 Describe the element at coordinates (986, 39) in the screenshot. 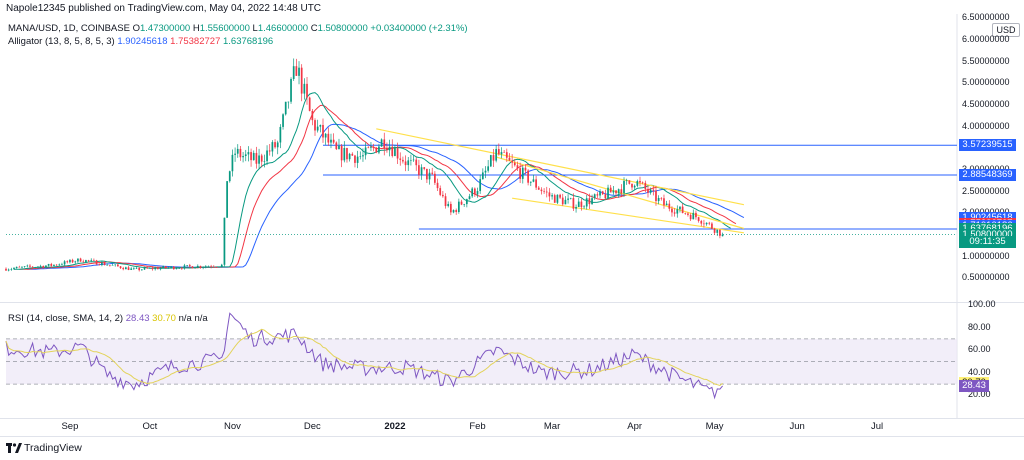

I see `price-tick-label: 6.00000000` at that location.